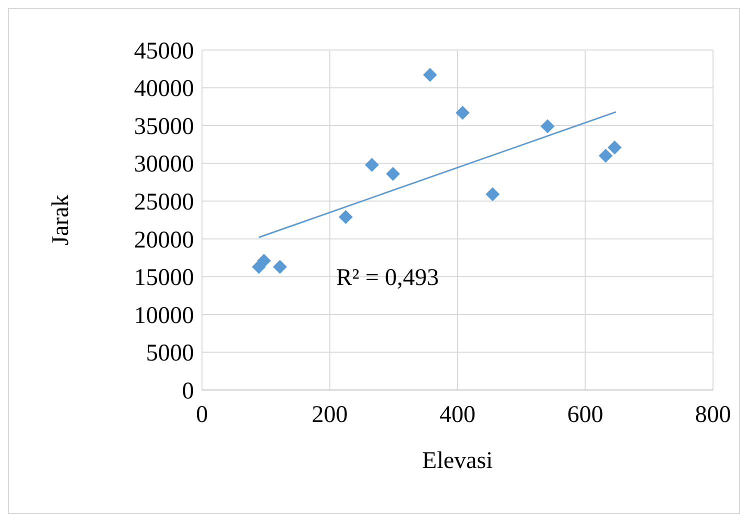 Image resolution: width=748 pixels, height=522 pixels. I want to click on x-tick-label: 400, so click(458, 415).